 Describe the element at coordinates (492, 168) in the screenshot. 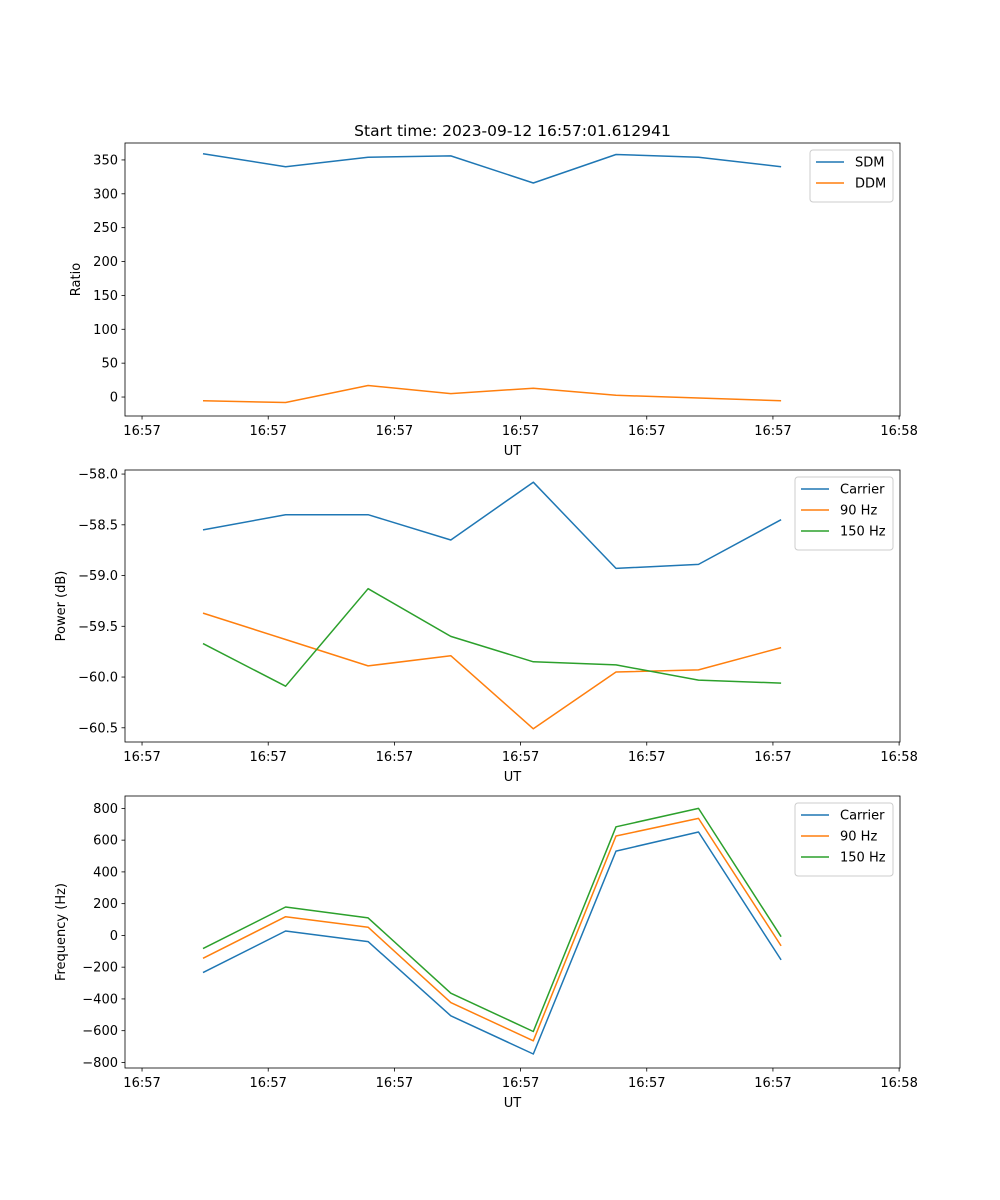

I see `series-line-sdm` at that location.